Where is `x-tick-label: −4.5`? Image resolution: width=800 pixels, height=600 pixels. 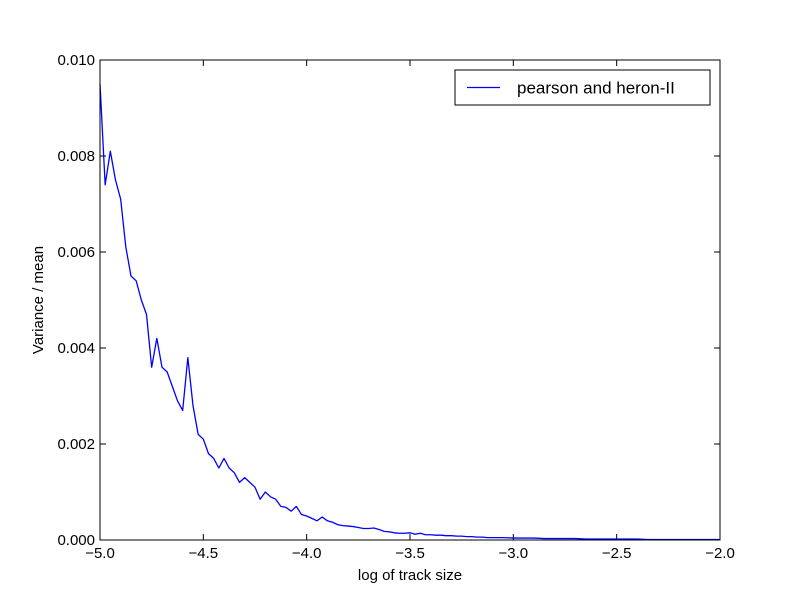 x-tick-label: −4.5 is located at coordinates (204, 553).